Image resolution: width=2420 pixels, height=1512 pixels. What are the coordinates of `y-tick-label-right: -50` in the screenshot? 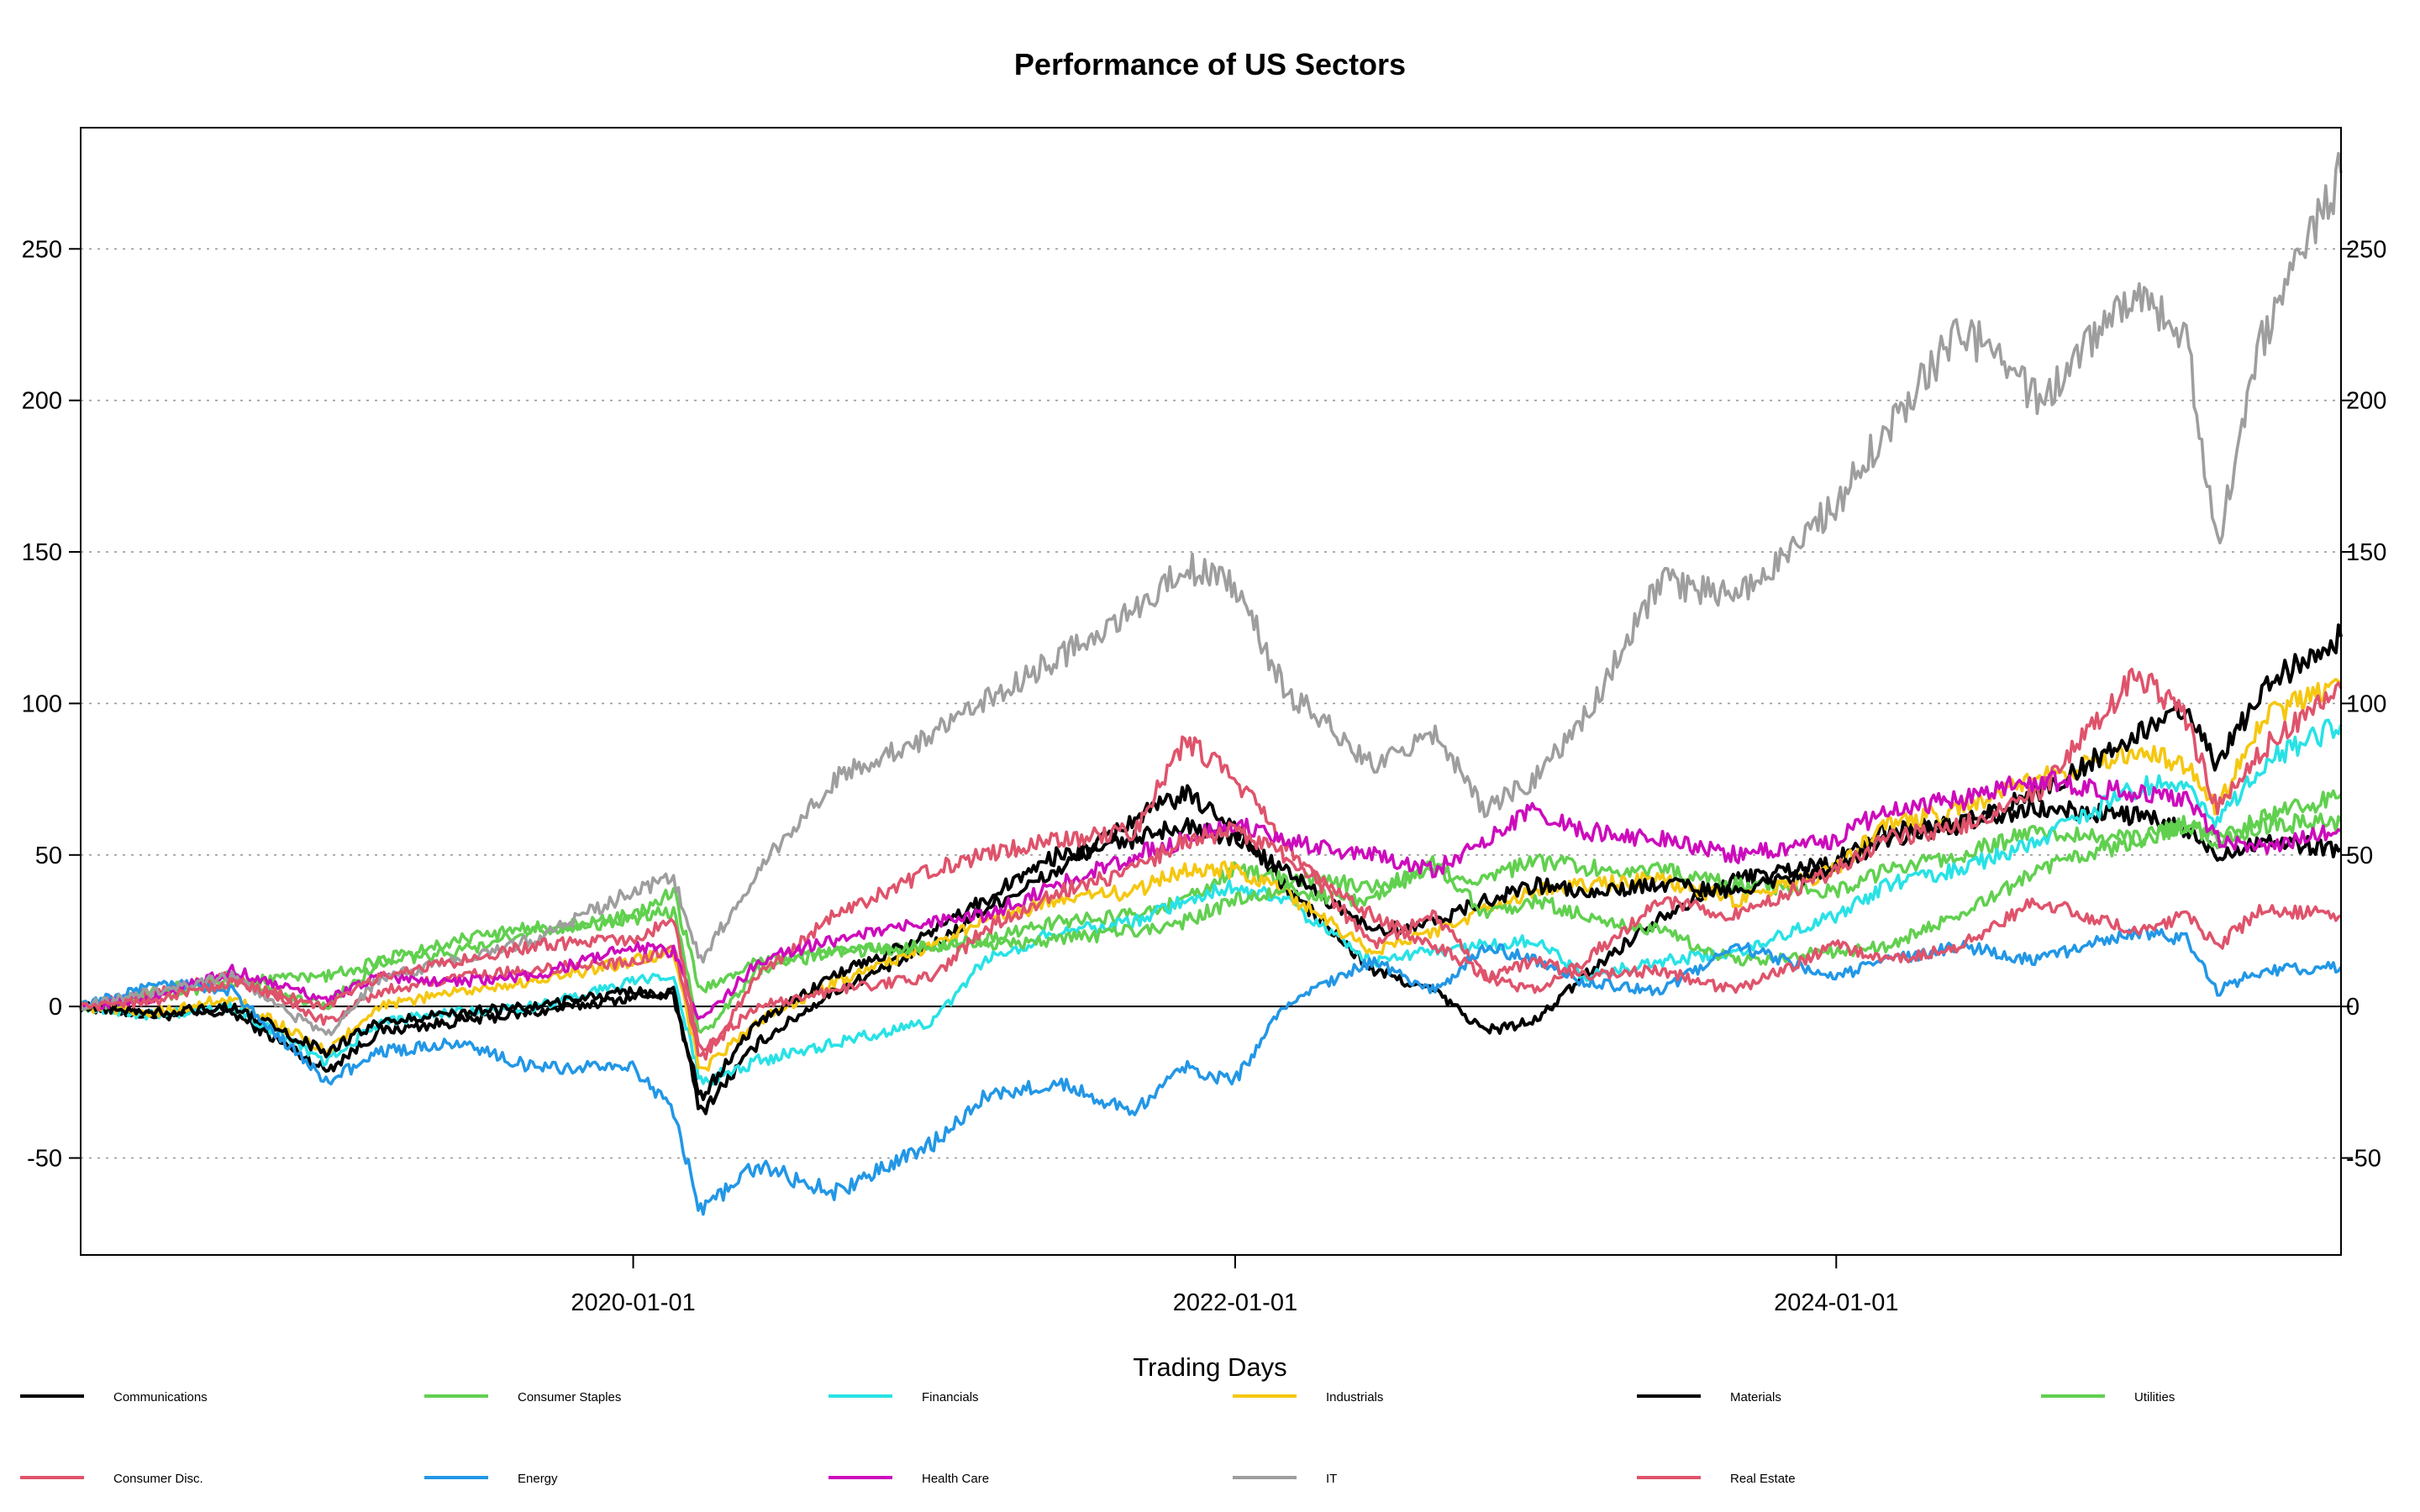 It's located at (2363, 1159).